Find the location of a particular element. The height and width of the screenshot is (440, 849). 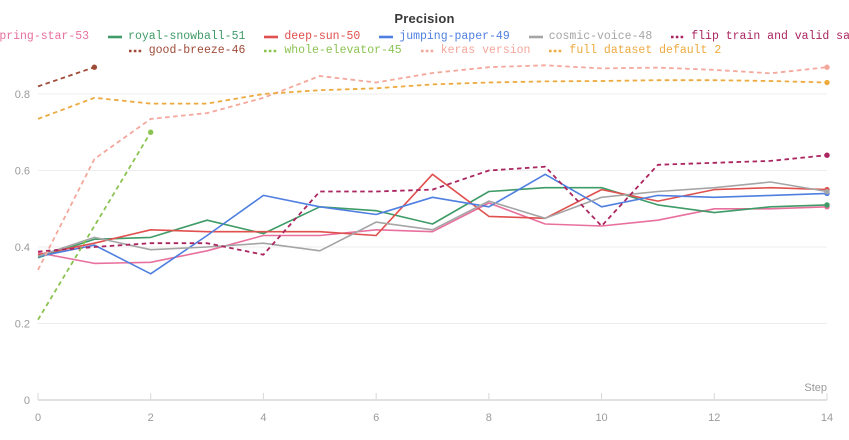

y-tick-label: 0.4 is located at coordinates (22, 248).